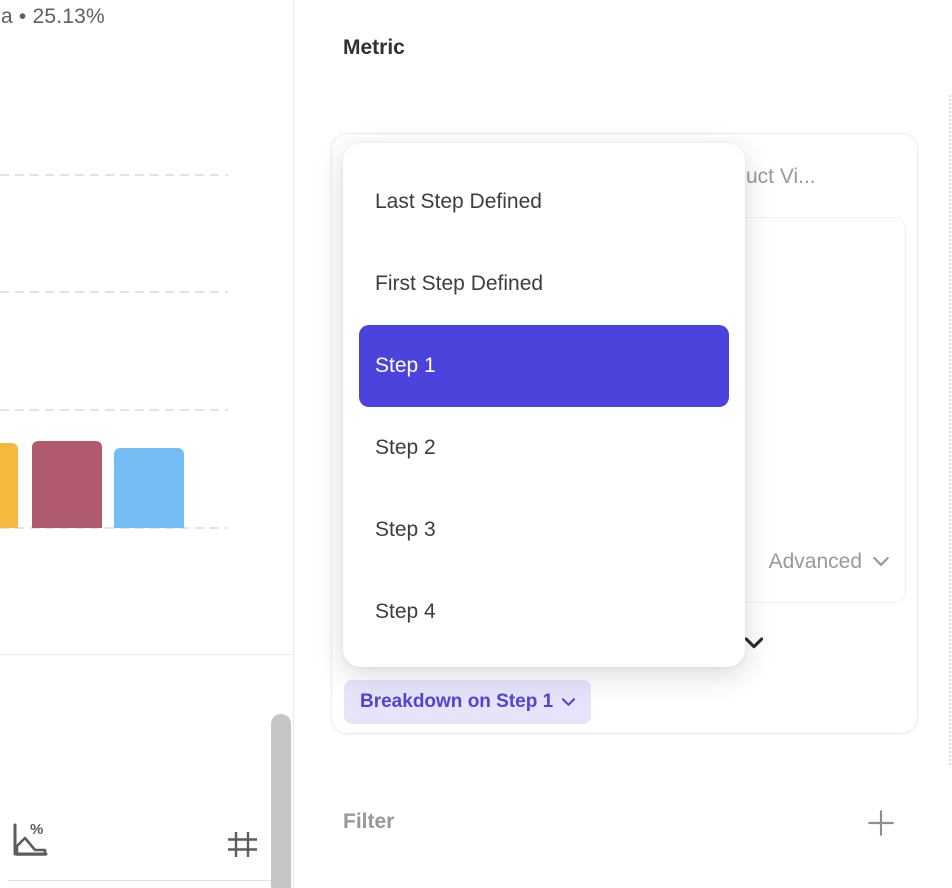 This screenshot has height=888, width=952. I want to click on advanced-label: Advanced, so click(815, 561).